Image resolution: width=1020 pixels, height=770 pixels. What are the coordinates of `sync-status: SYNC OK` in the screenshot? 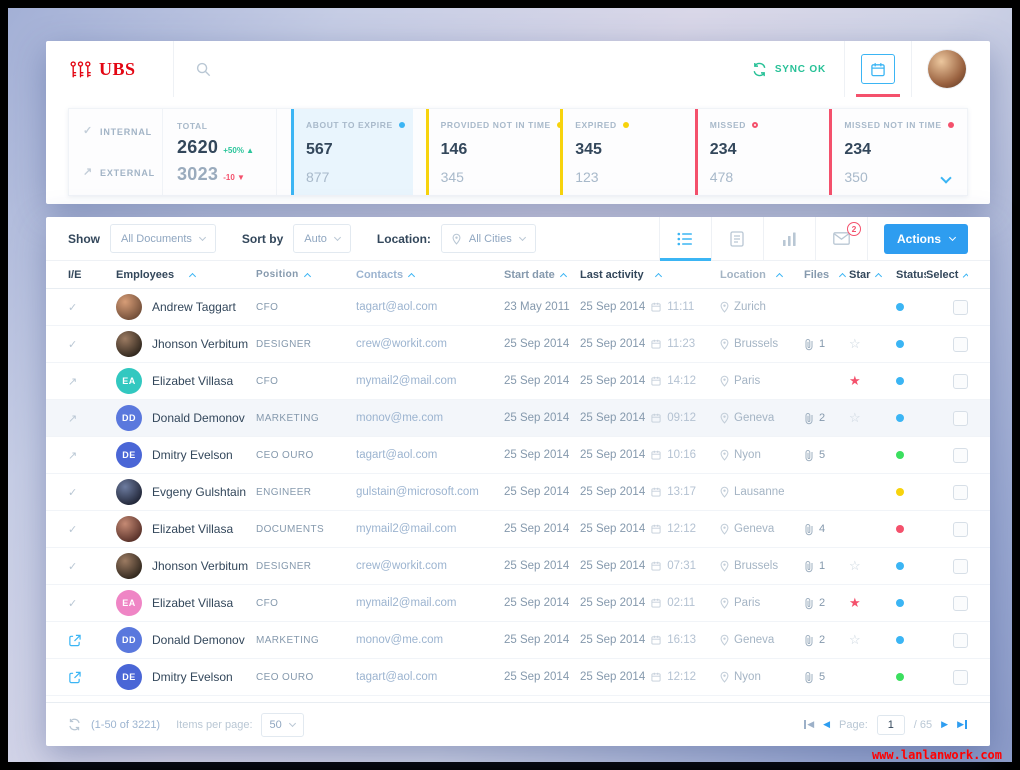 It's located at (789, 69).